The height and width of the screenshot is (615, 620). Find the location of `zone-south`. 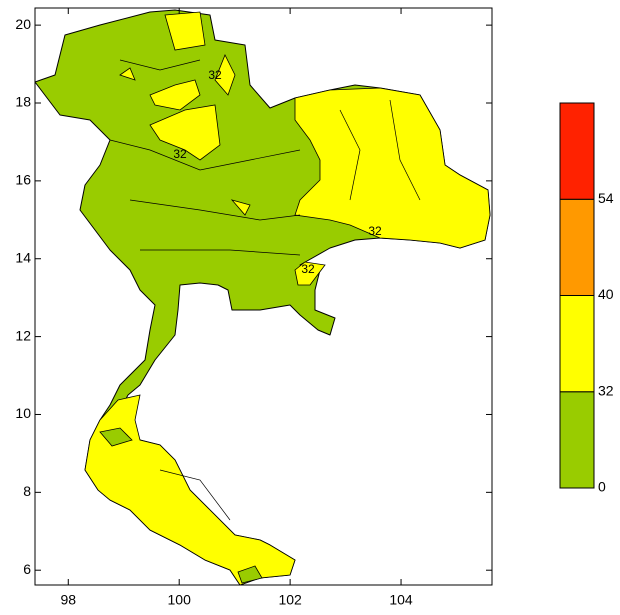

zone-south is located at coordinates (190, 490).